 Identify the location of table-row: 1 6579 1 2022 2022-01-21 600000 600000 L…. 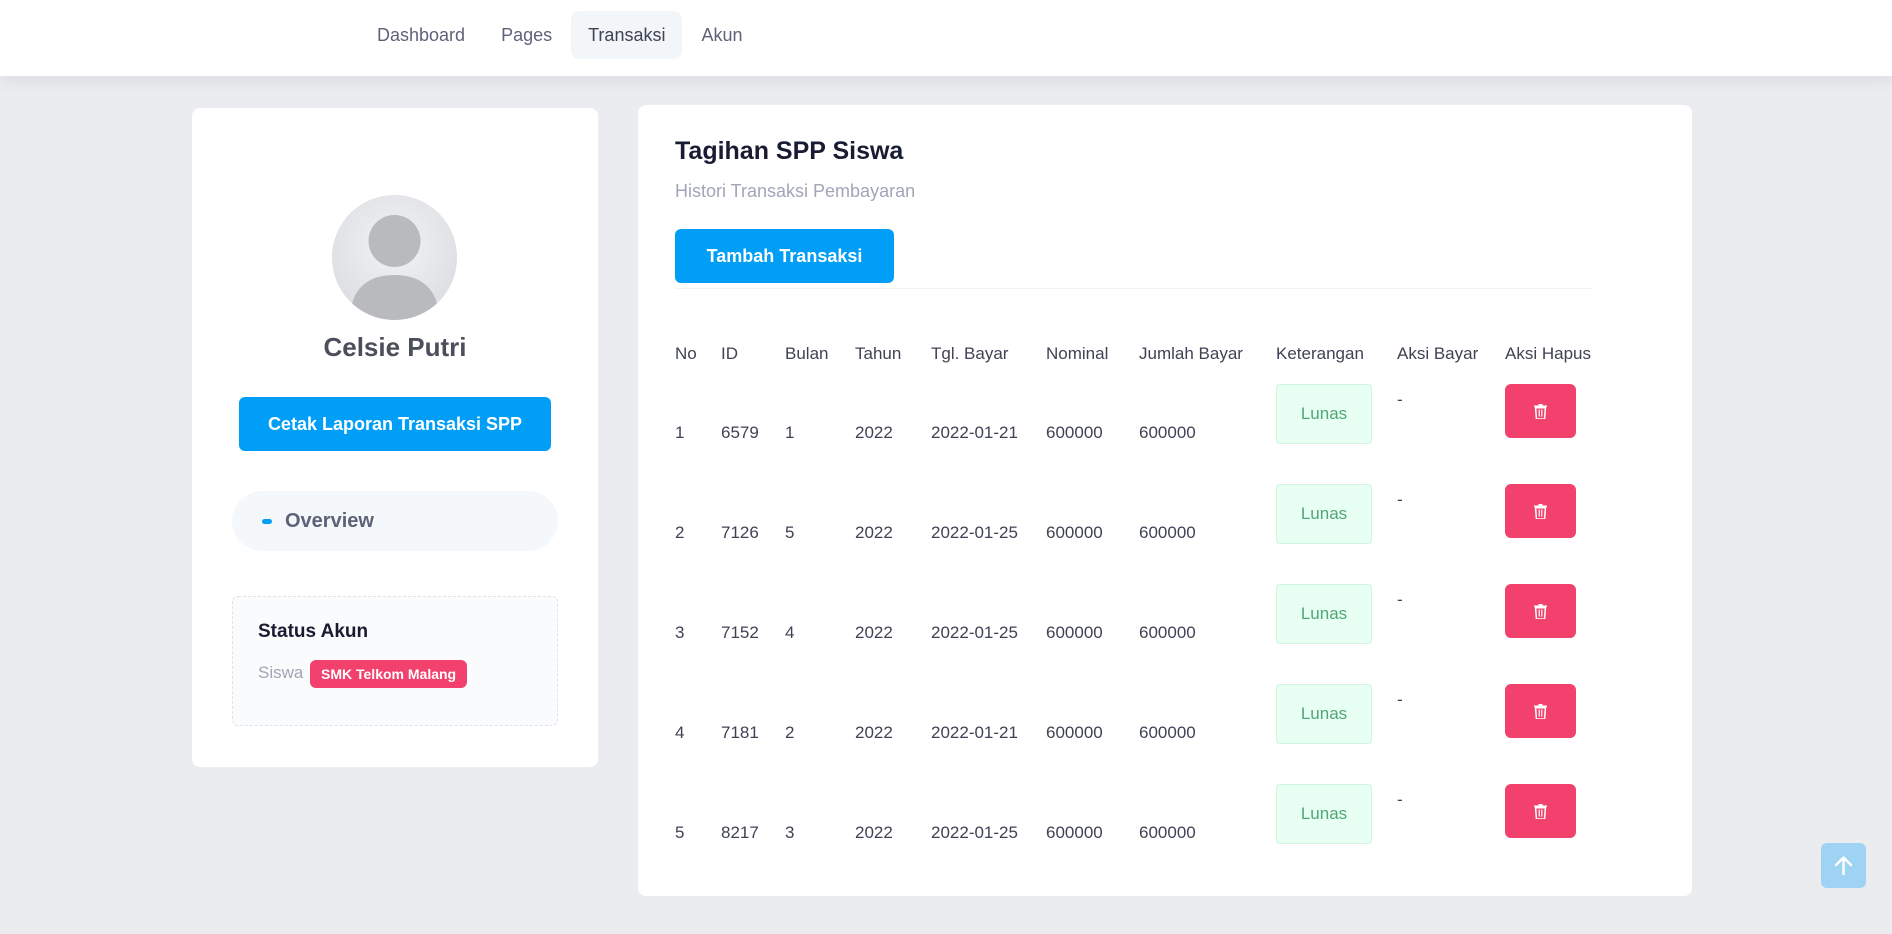
(1140, 426).